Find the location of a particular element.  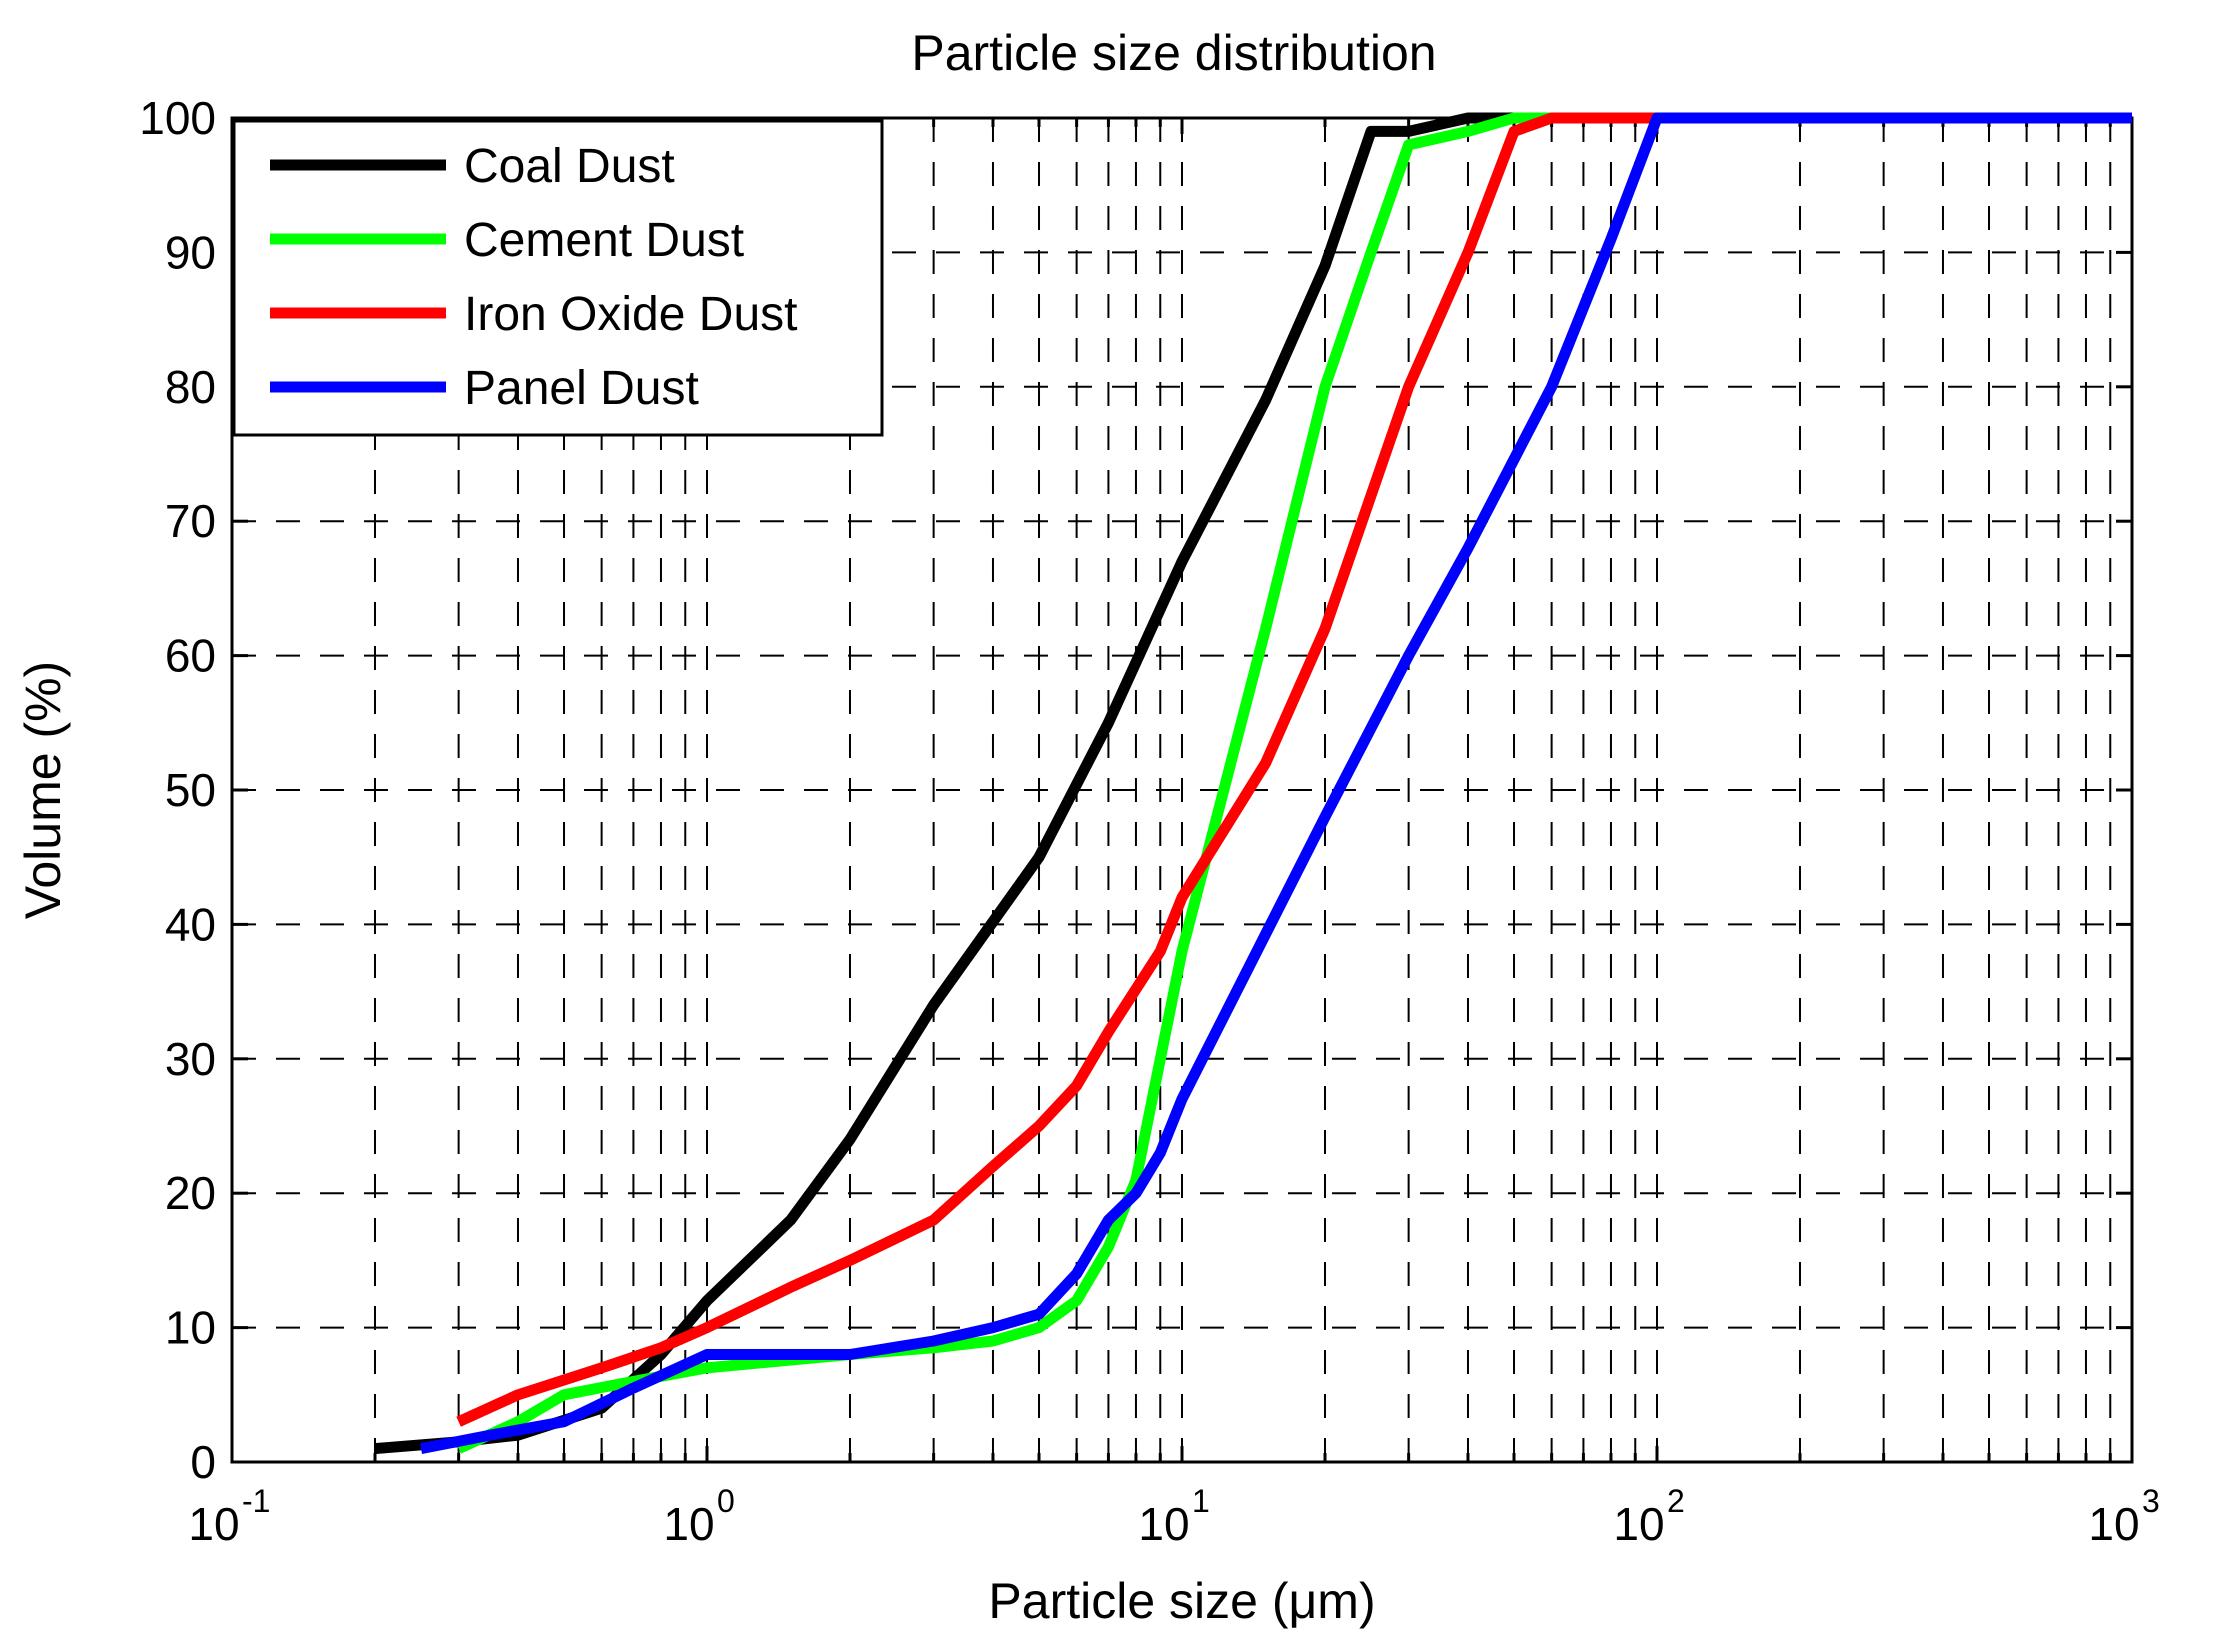

x-tick-exponent: 3 is located at coordinates (2151, 1501).